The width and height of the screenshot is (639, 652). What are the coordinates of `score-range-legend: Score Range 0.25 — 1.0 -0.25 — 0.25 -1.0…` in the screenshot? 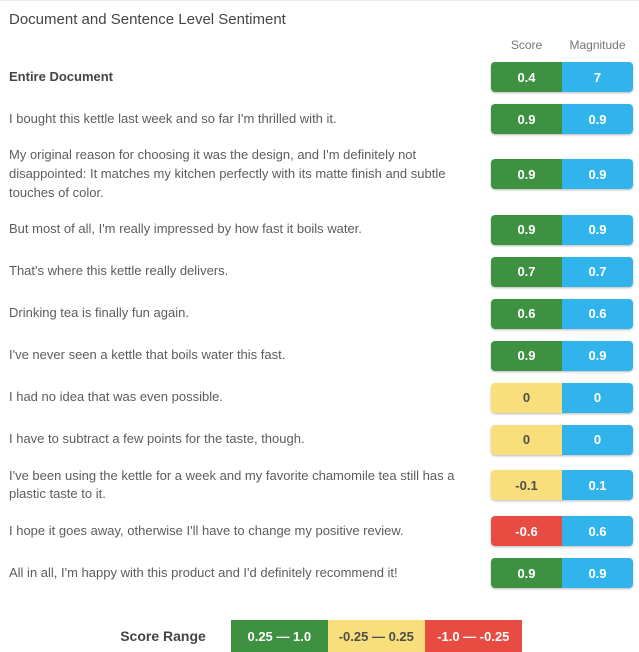 It's located at (321, 636).